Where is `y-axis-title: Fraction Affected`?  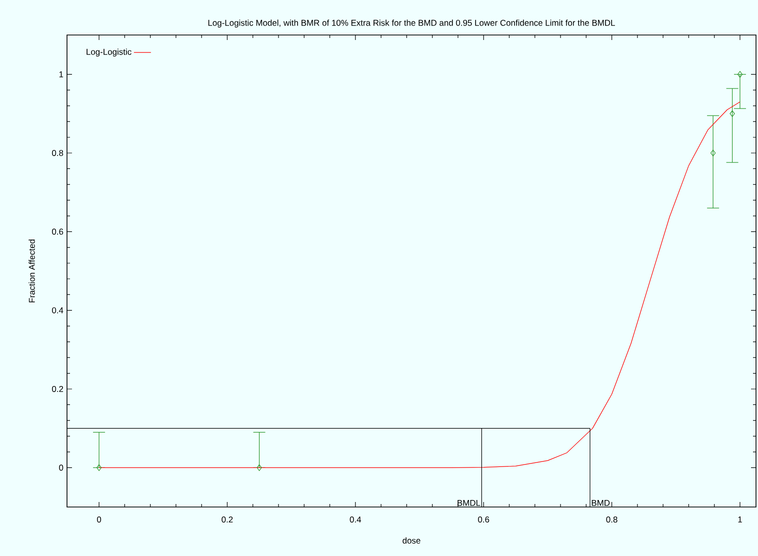
y-axis-title: Fraction Affected is located at coordinates (31, 271).